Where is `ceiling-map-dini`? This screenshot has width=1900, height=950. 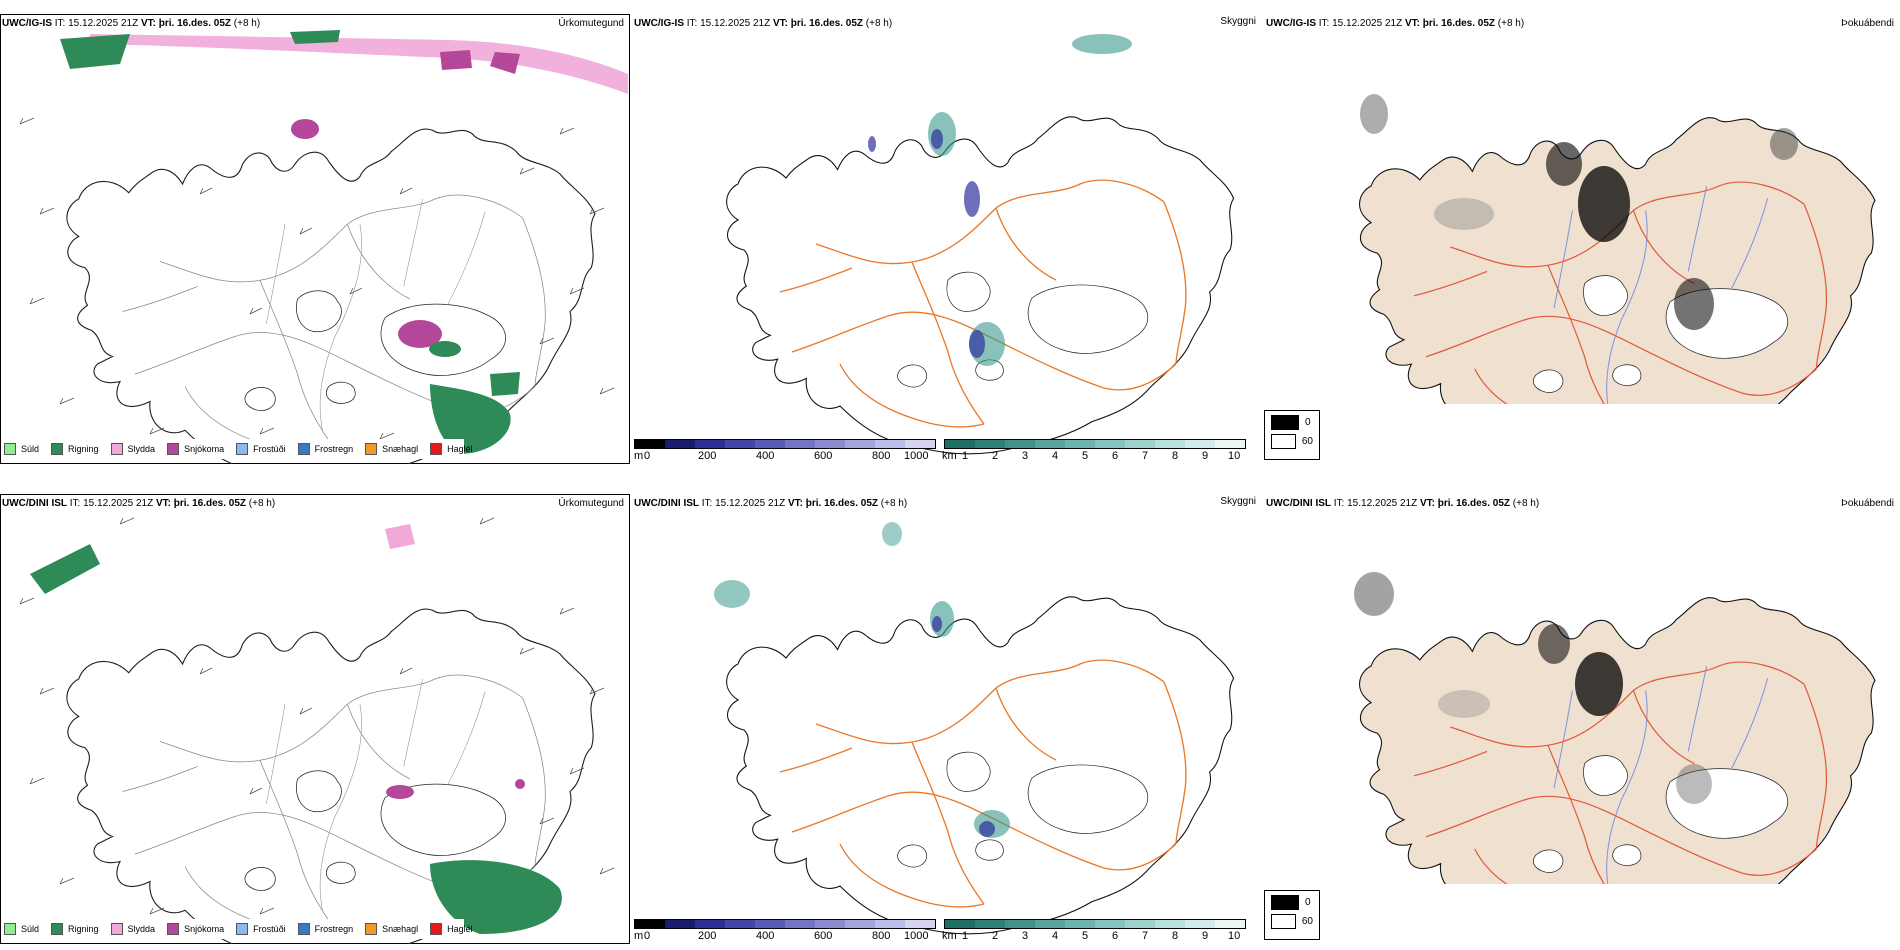
ceiling-map-dini is located at coordinates (974, 728).